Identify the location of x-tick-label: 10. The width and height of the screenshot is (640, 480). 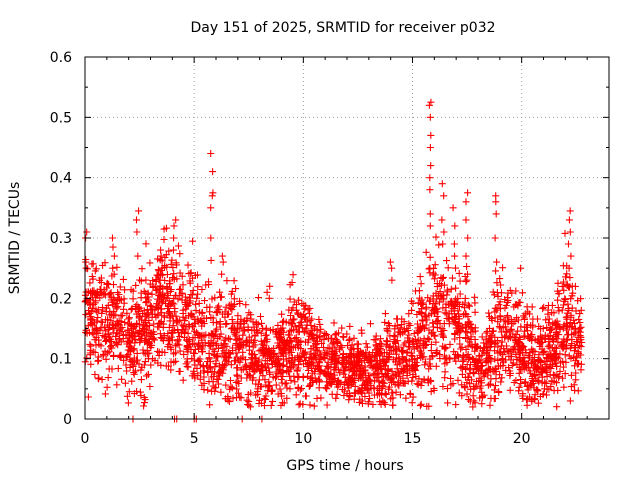
(303, 439).